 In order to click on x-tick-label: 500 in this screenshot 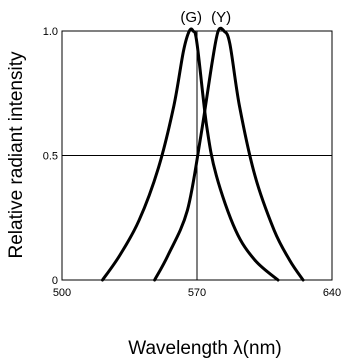, I will do `click(62, 293)`.